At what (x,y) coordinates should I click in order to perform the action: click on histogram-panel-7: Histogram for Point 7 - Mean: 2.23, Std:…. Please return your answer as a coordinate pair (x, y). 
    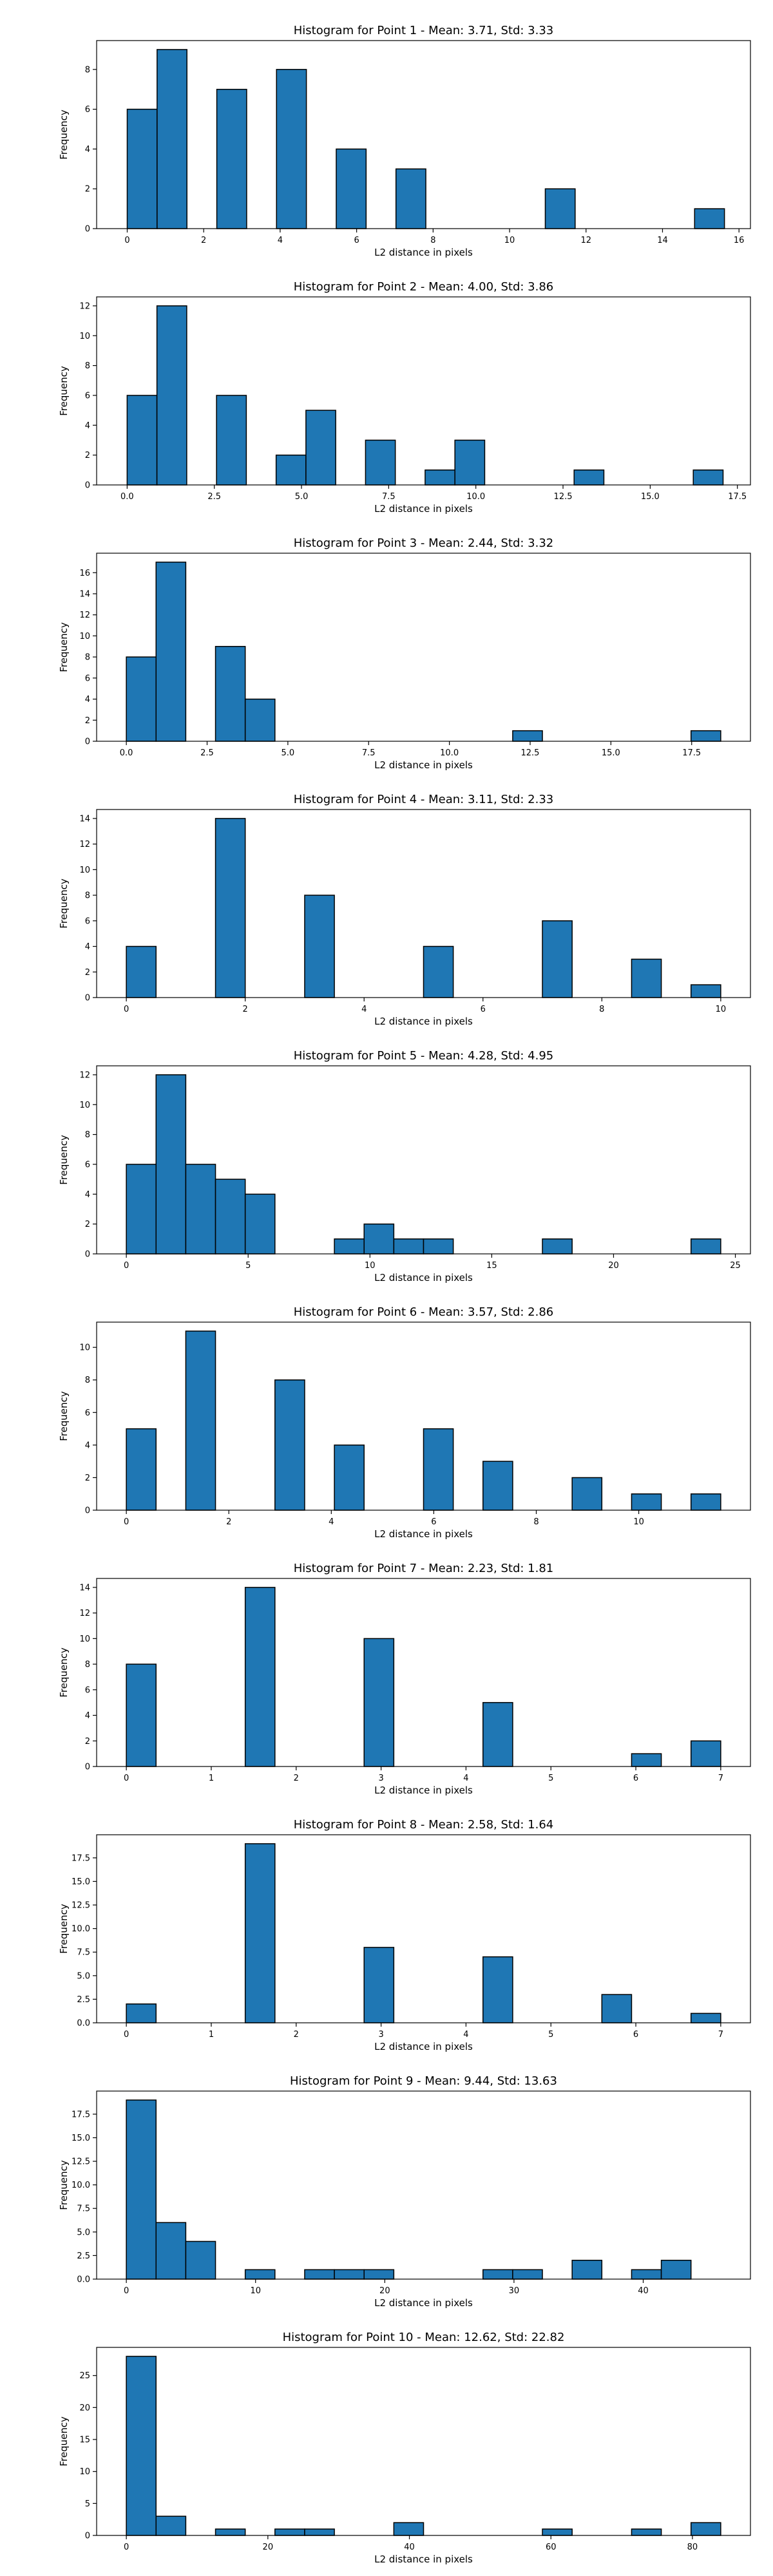
    Looking at the image, I should click on (404, 1679).